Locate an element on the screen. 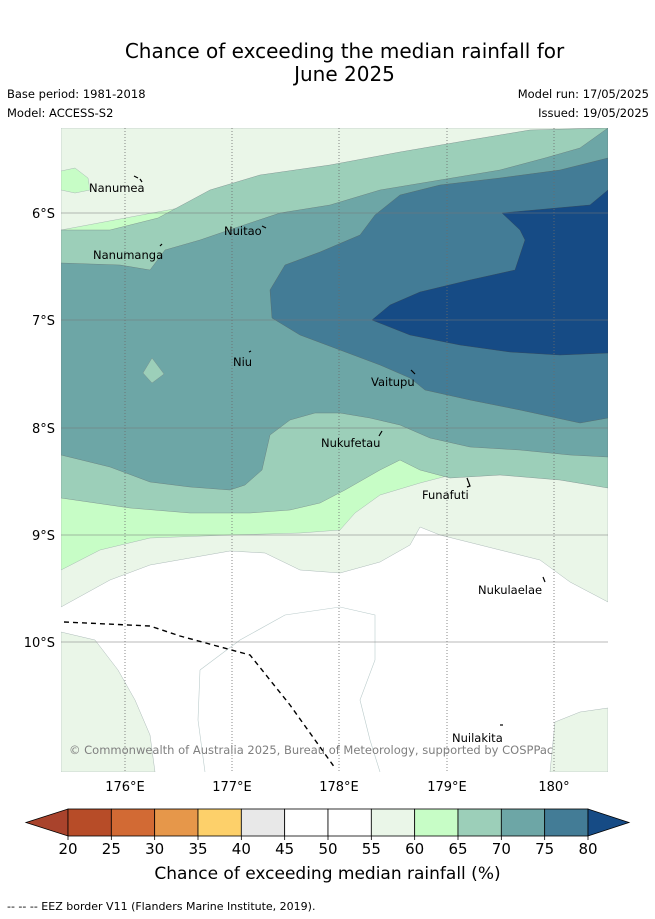  contour-55-60-southwest is located at coordinates (108, 701).